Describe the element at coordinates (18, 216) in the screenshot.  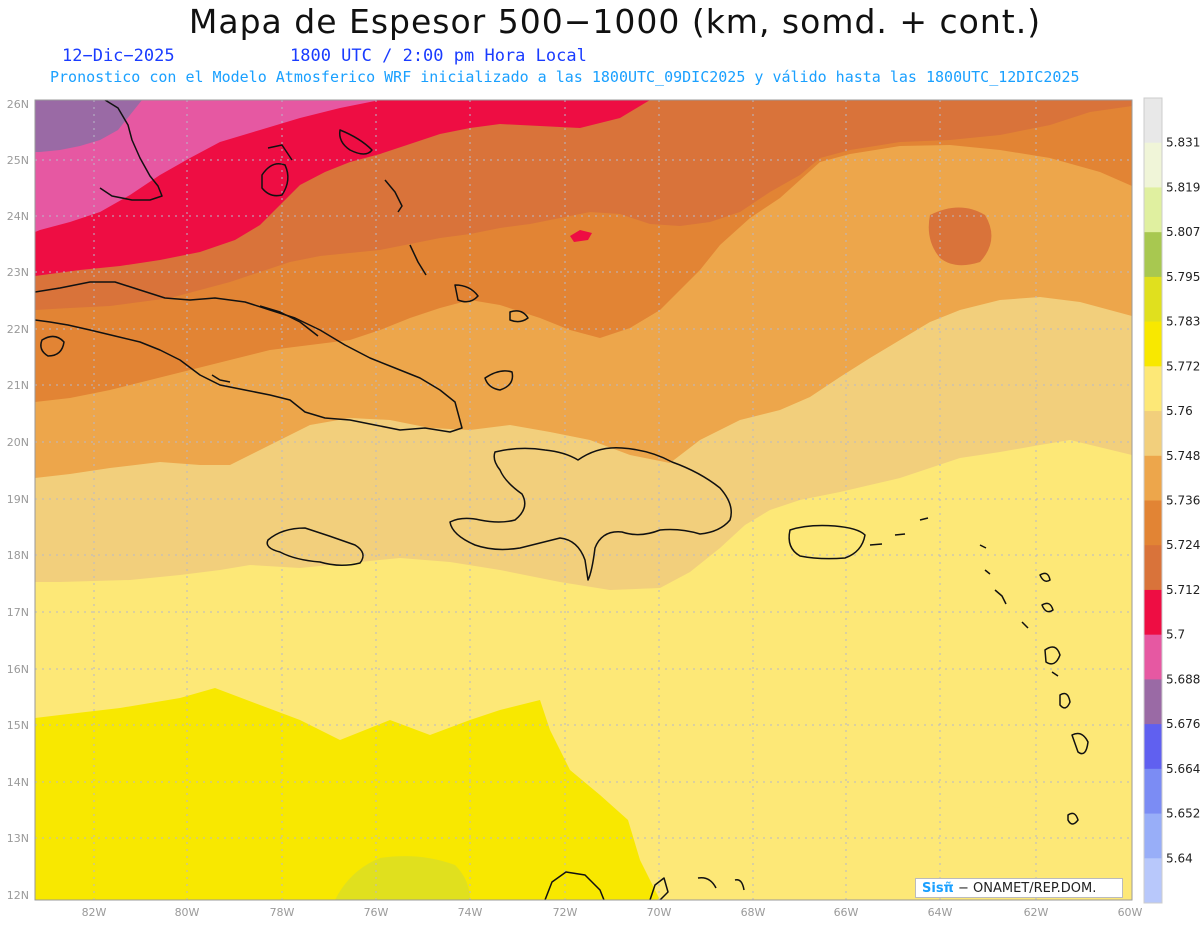
I see `lat-label: 24N` at that location.